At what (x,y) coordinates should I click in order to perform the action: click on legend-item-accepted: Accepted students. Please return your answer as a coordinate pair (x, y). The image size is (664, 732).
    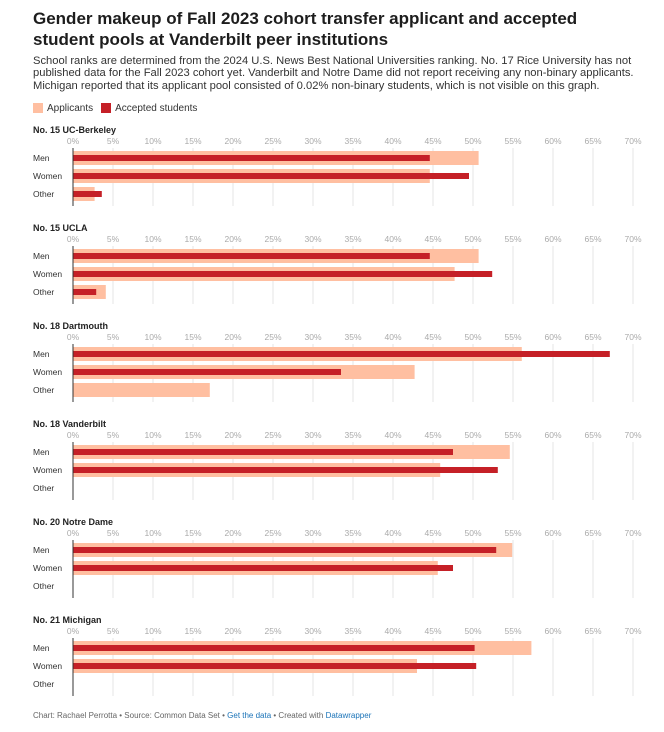
    Looking at the image, I should click on (149, 108).